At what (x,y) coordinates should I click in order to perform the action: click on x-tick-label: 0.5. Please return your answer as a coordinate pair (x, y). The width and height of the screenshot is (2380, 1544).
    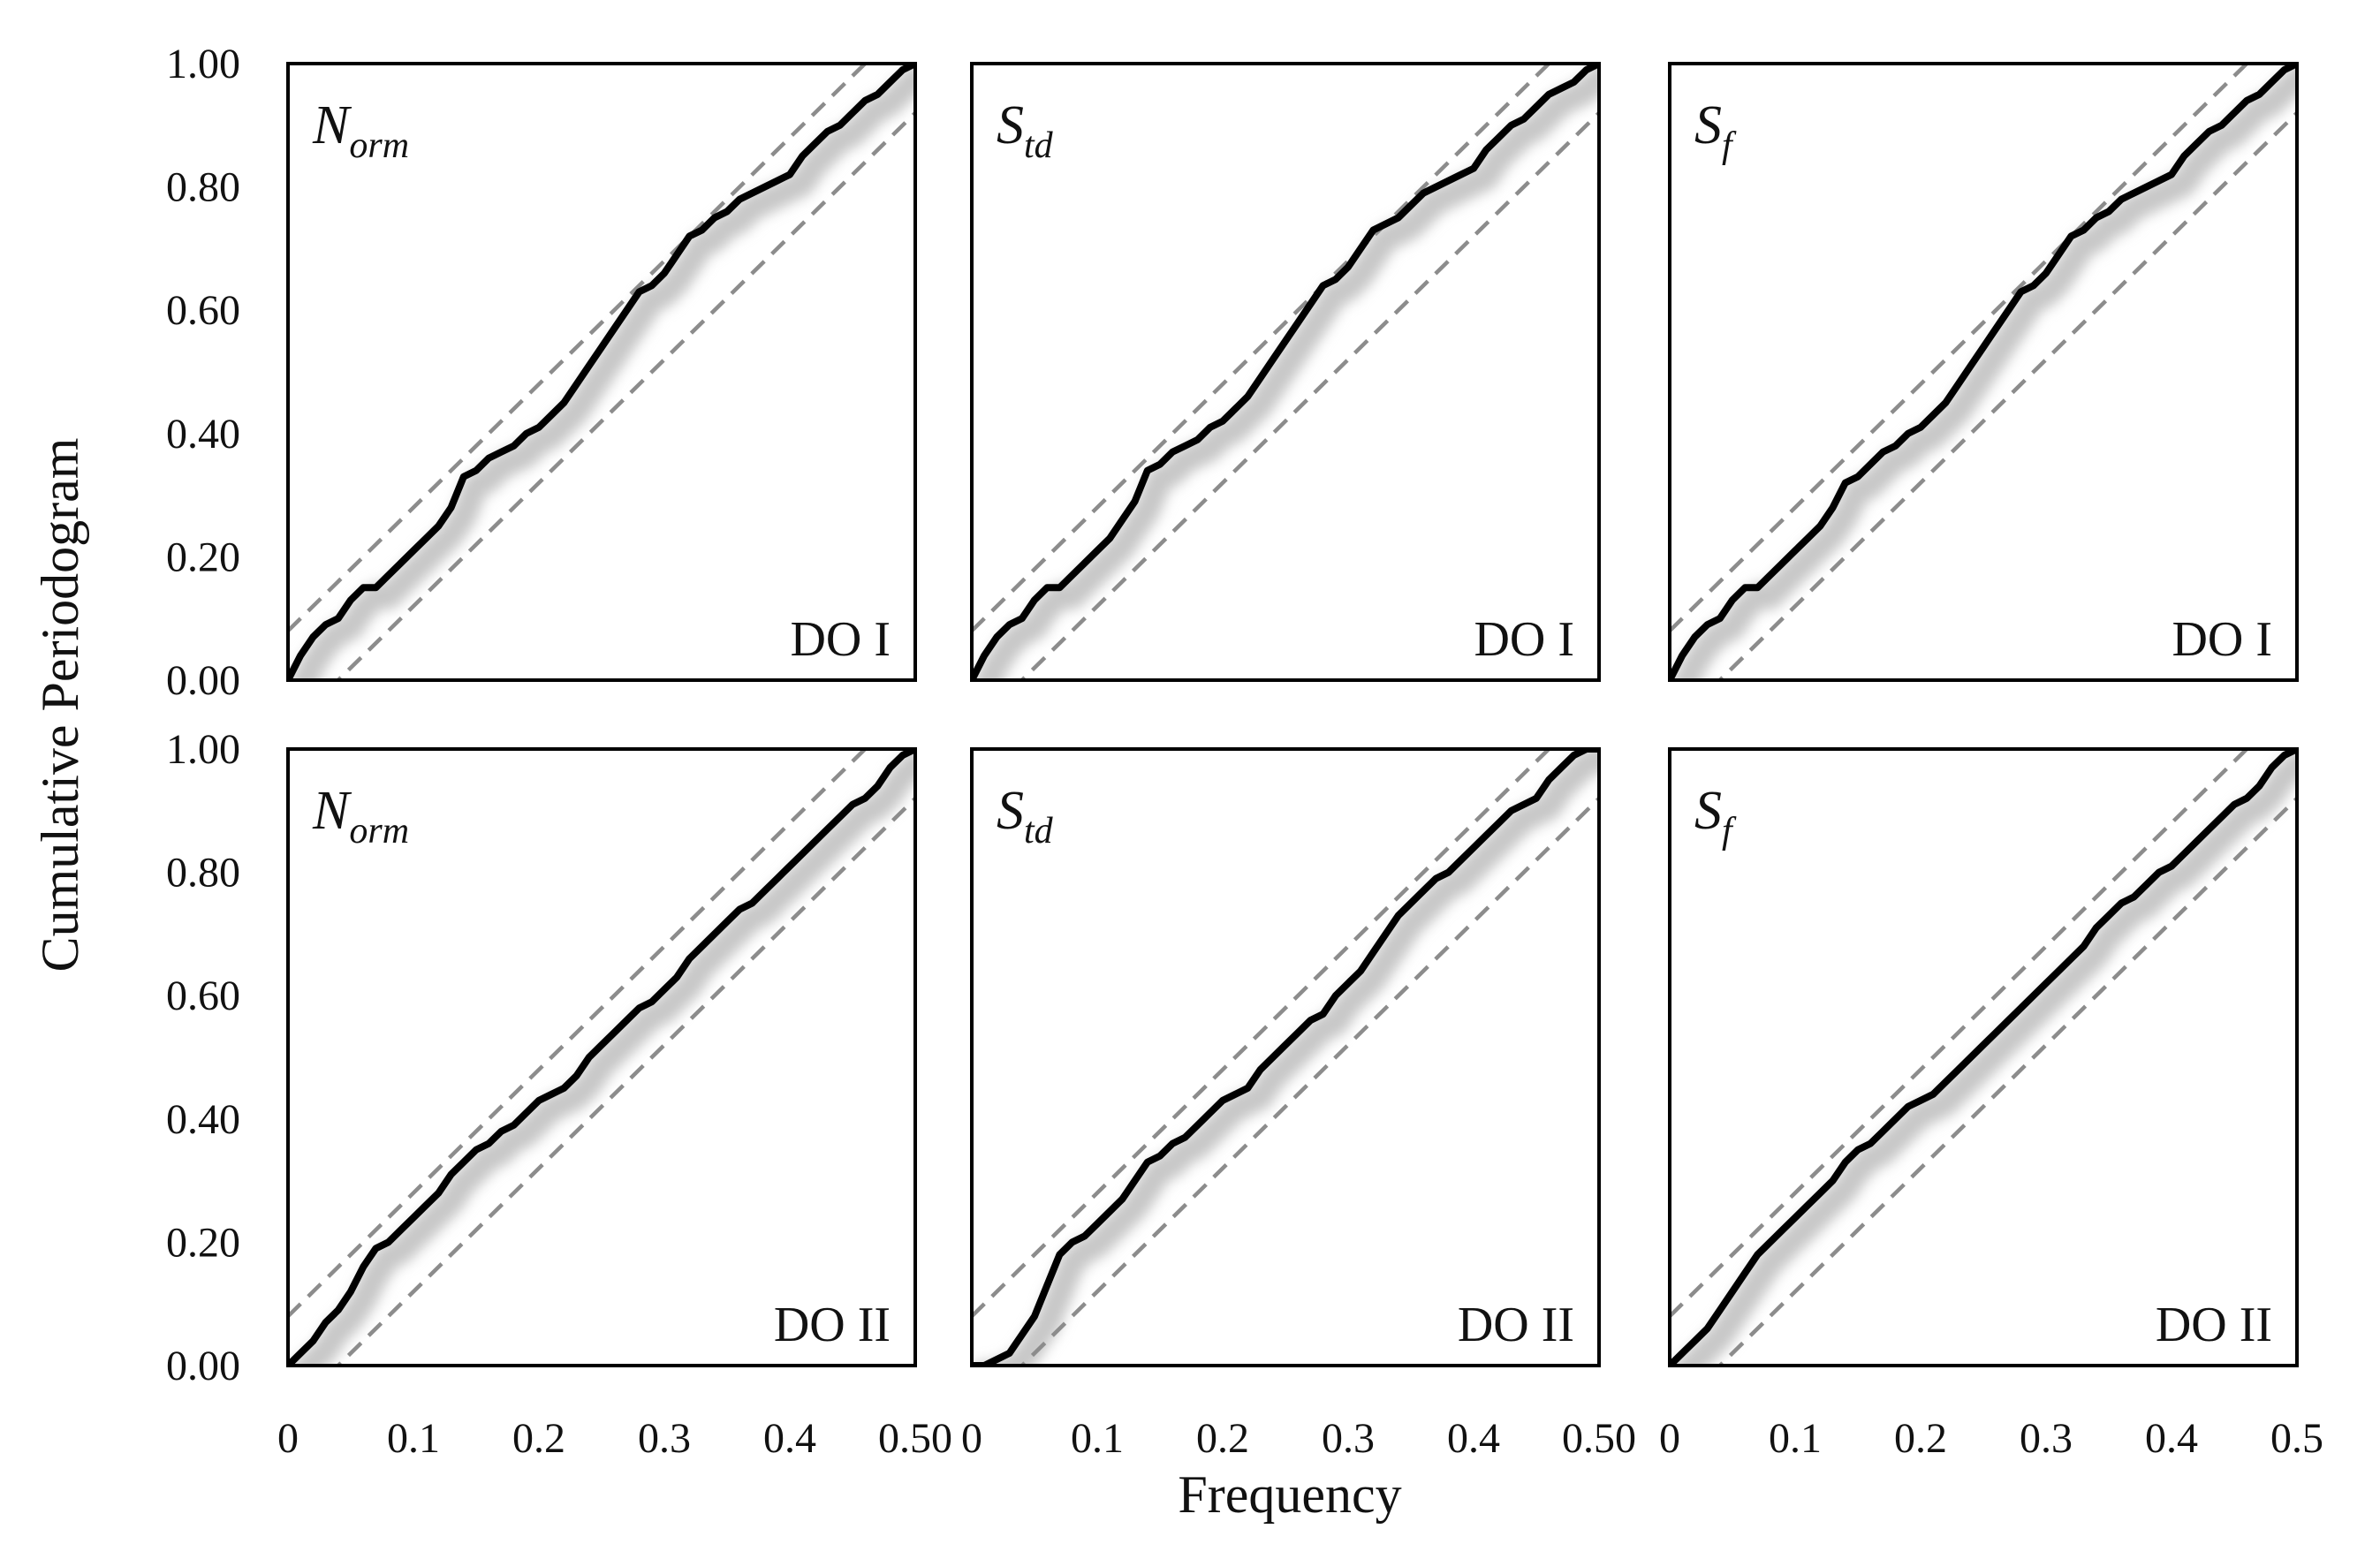
    Looking at the image, I should click on (2296, 1438).